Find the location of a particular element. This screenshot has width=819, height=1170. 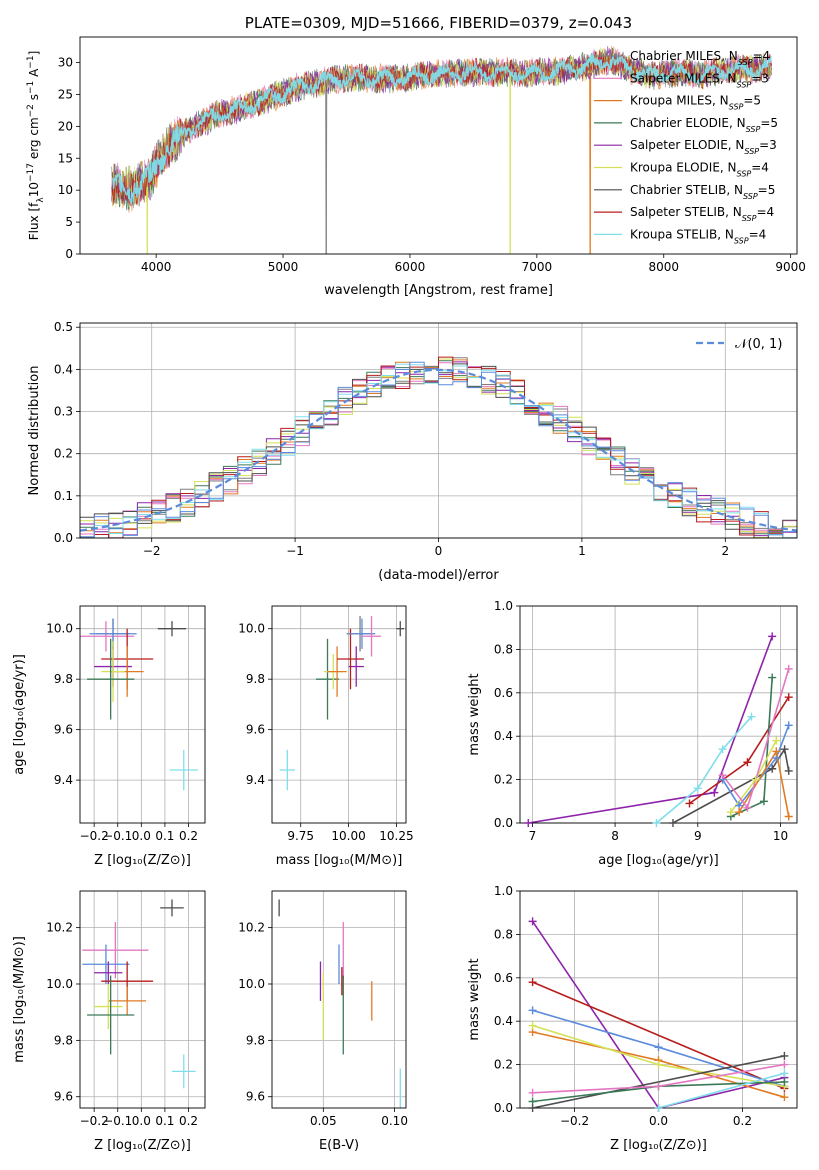

x-tick-label: −0.2 is located at coordinates (574, 1121).